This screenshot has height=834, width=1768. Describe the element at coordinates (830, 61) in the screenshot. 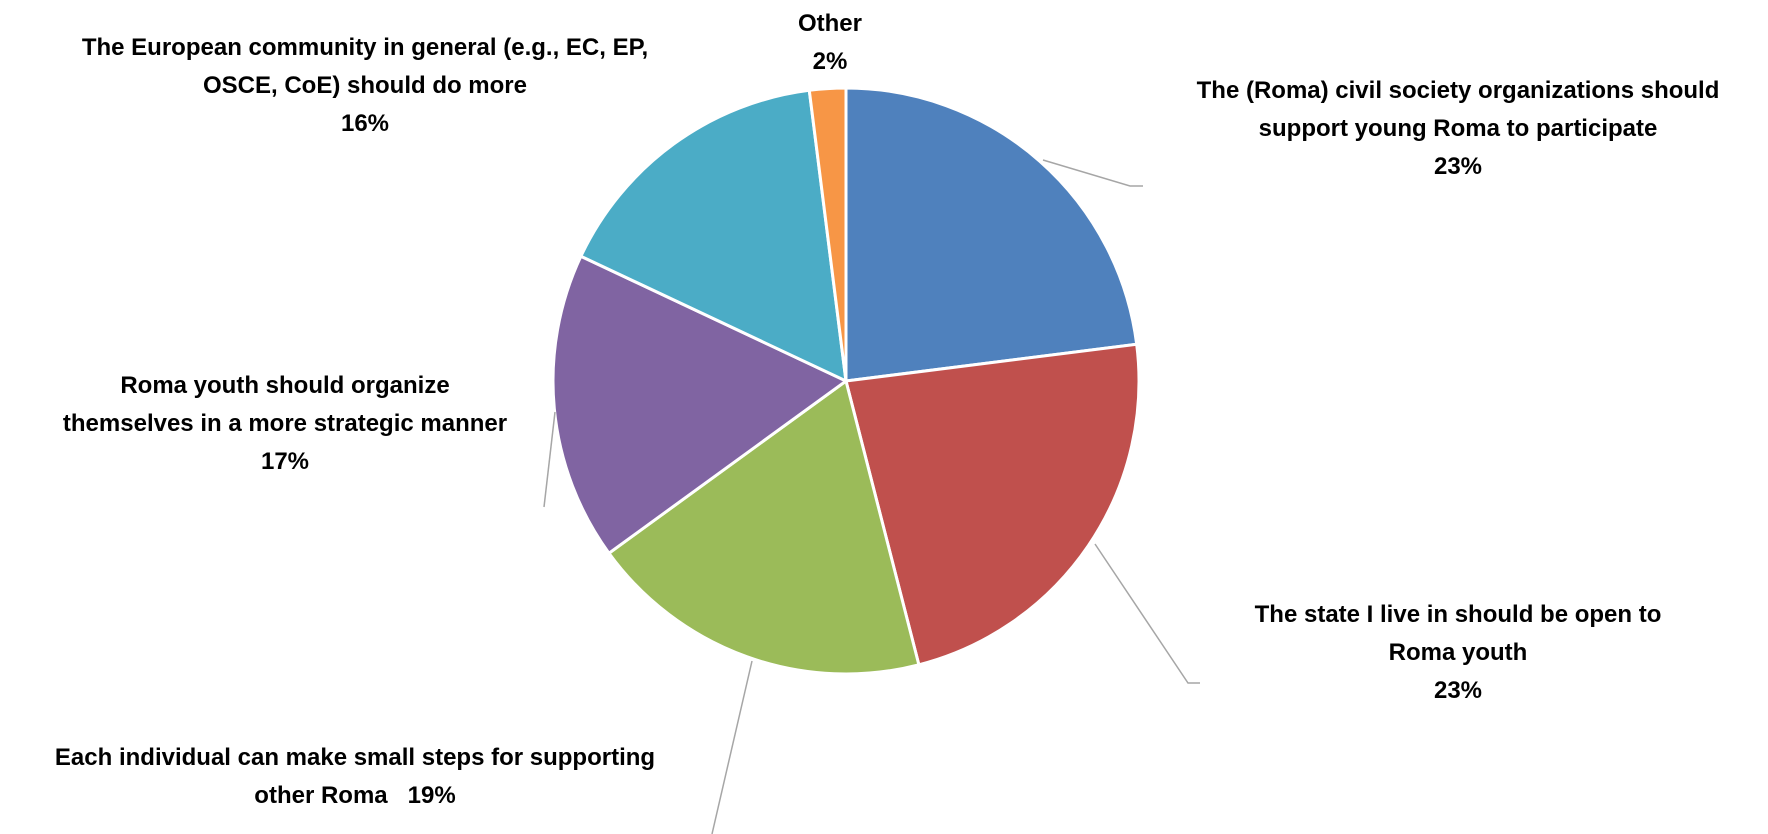

I see `slice-percent-label: 2%` at that location.